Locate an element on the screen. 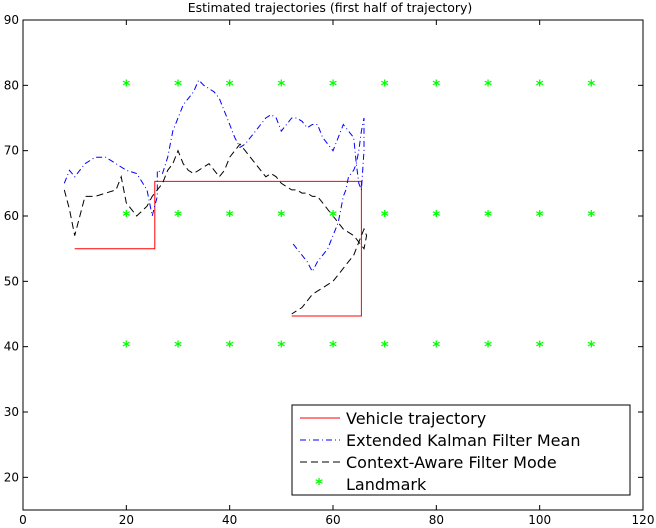 This screenshot has height=528, width=656. legend-label: Extended Kalman Filter Mean is located at coordinates (463, 440).